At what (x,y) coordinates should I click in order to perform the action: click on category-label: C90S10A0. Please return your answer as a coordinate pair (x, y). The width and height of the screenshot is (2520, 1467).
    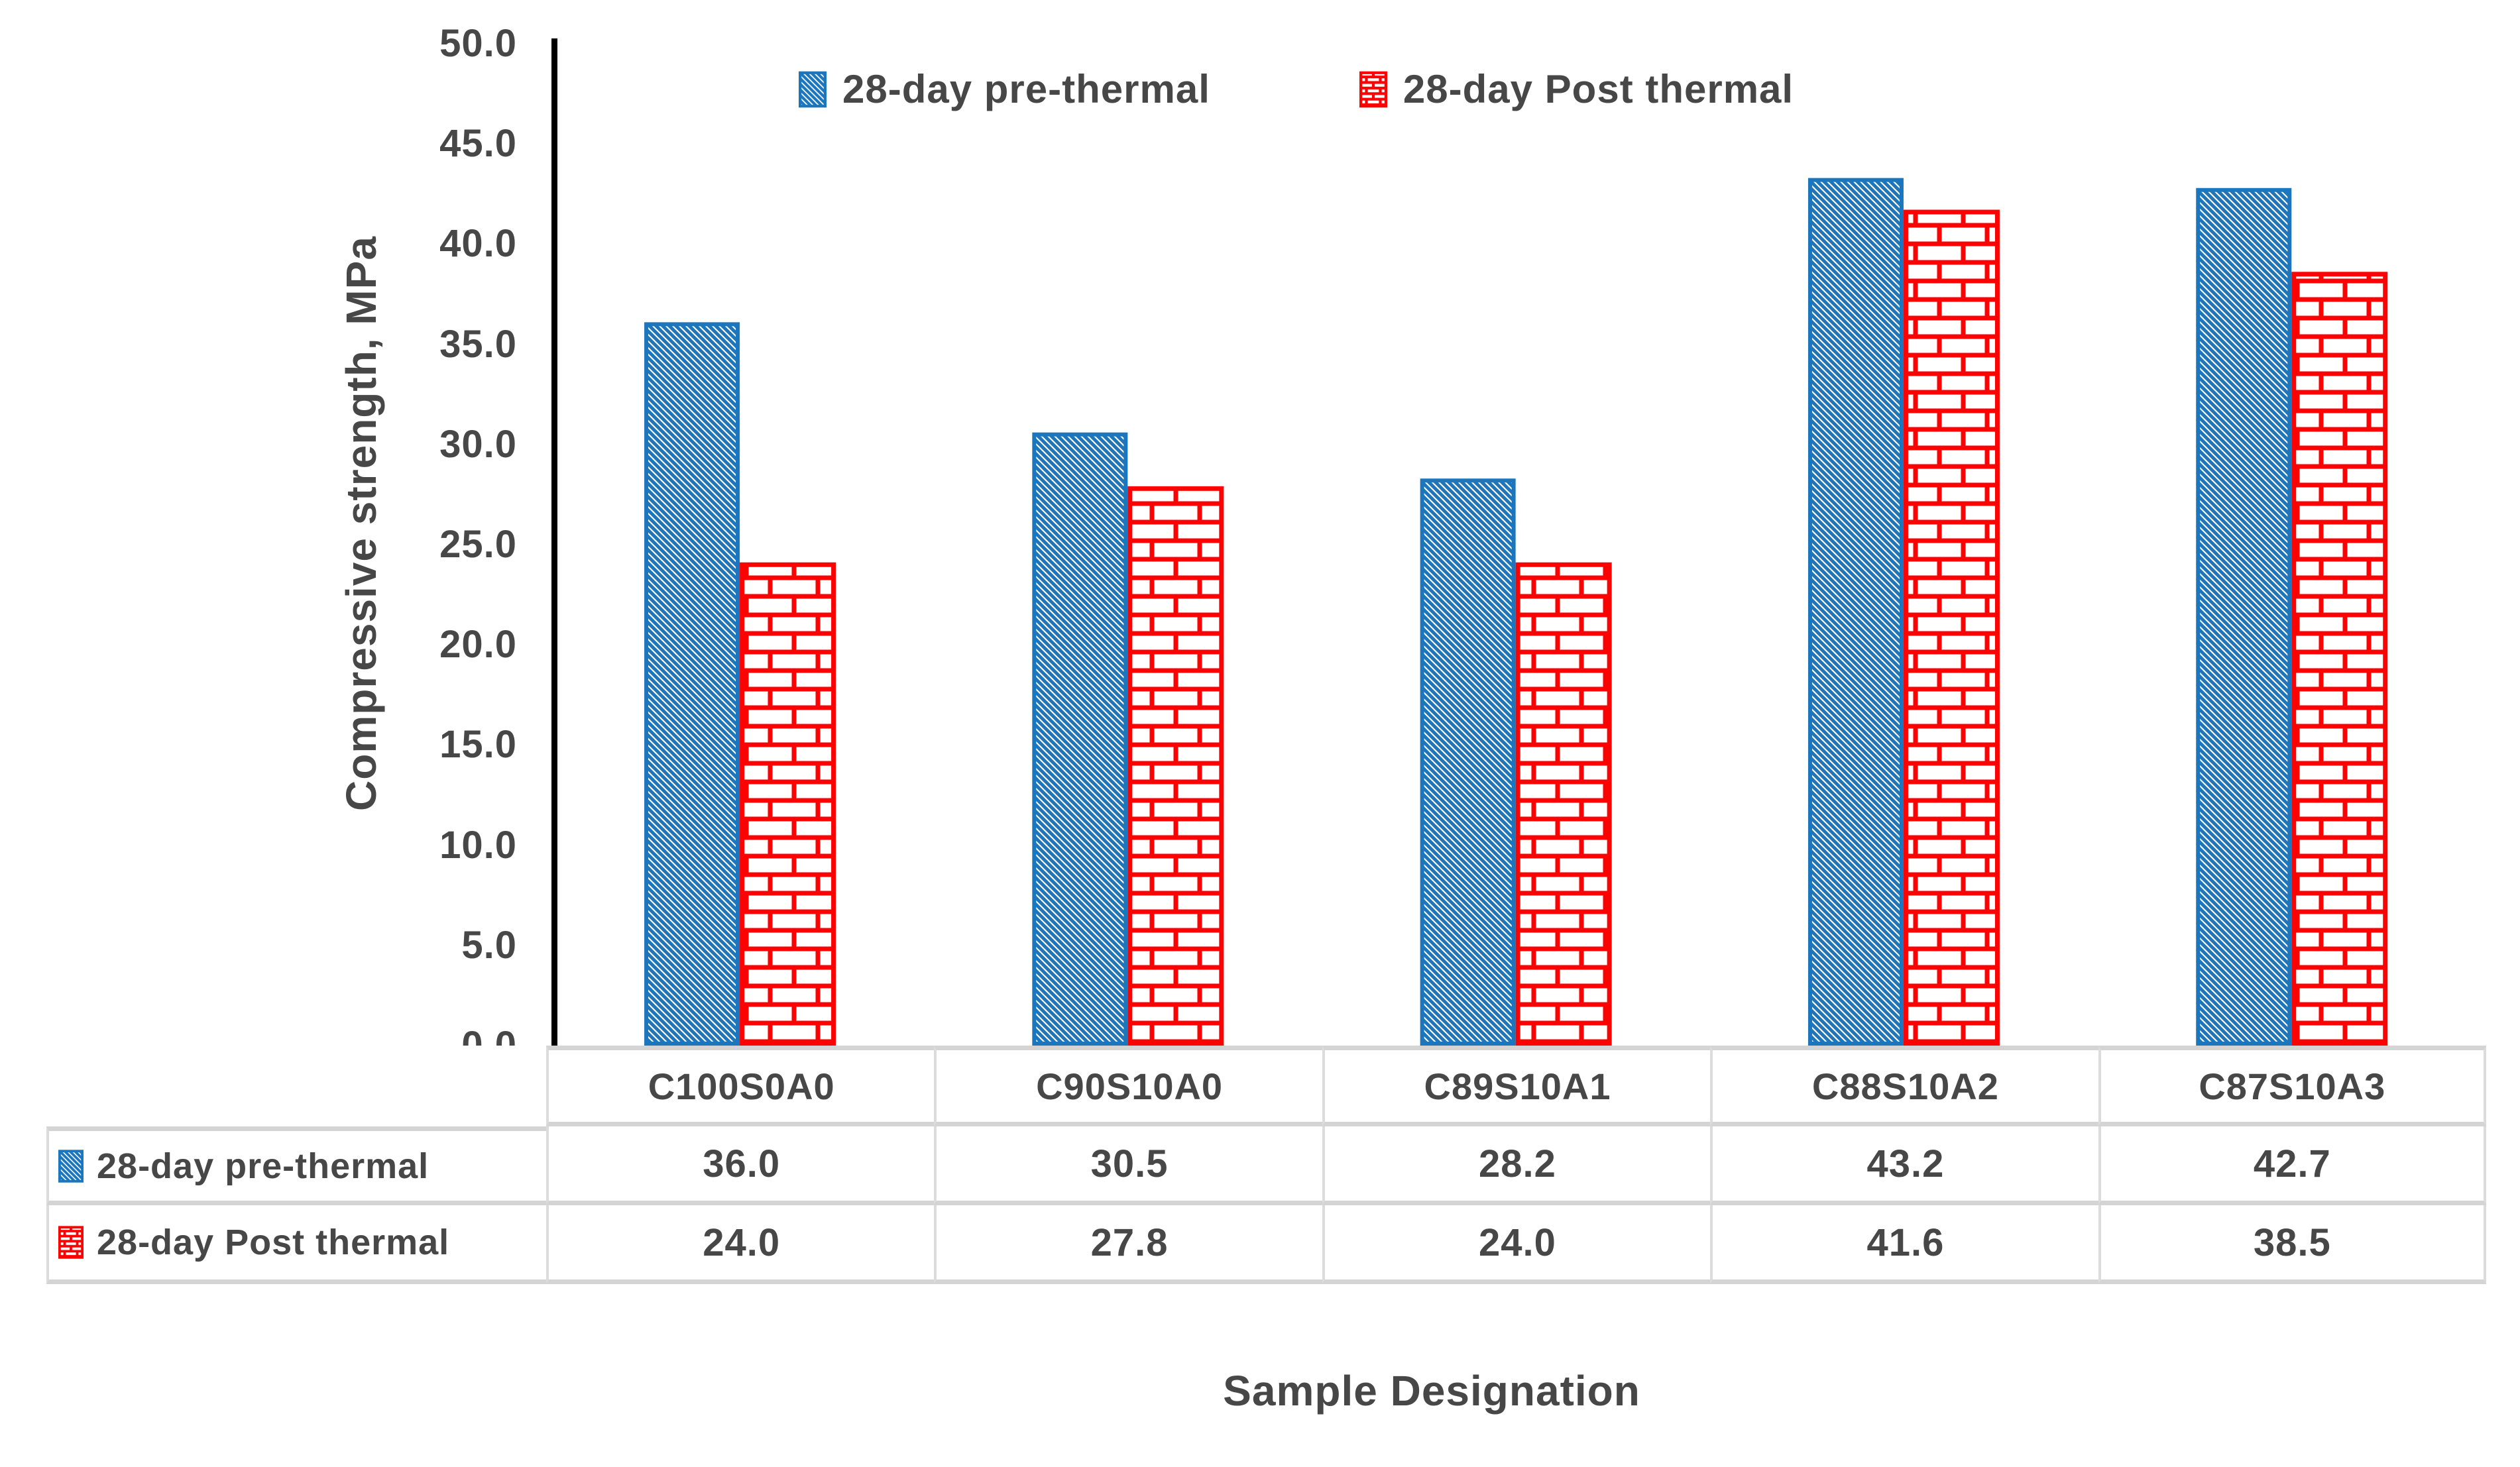
    Looking at the image, I should click on (1130, 1086).